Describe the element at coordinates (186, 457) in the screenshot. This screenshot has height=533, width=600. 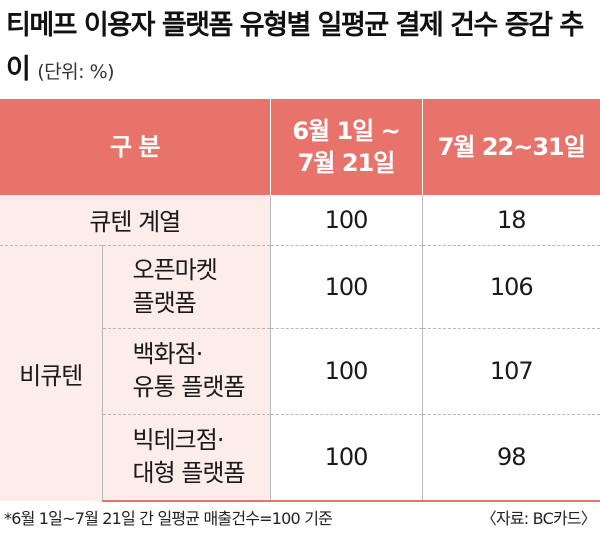
I see `row-label-bigtech: 빅테크점· 대형 플랫폼` at that location.